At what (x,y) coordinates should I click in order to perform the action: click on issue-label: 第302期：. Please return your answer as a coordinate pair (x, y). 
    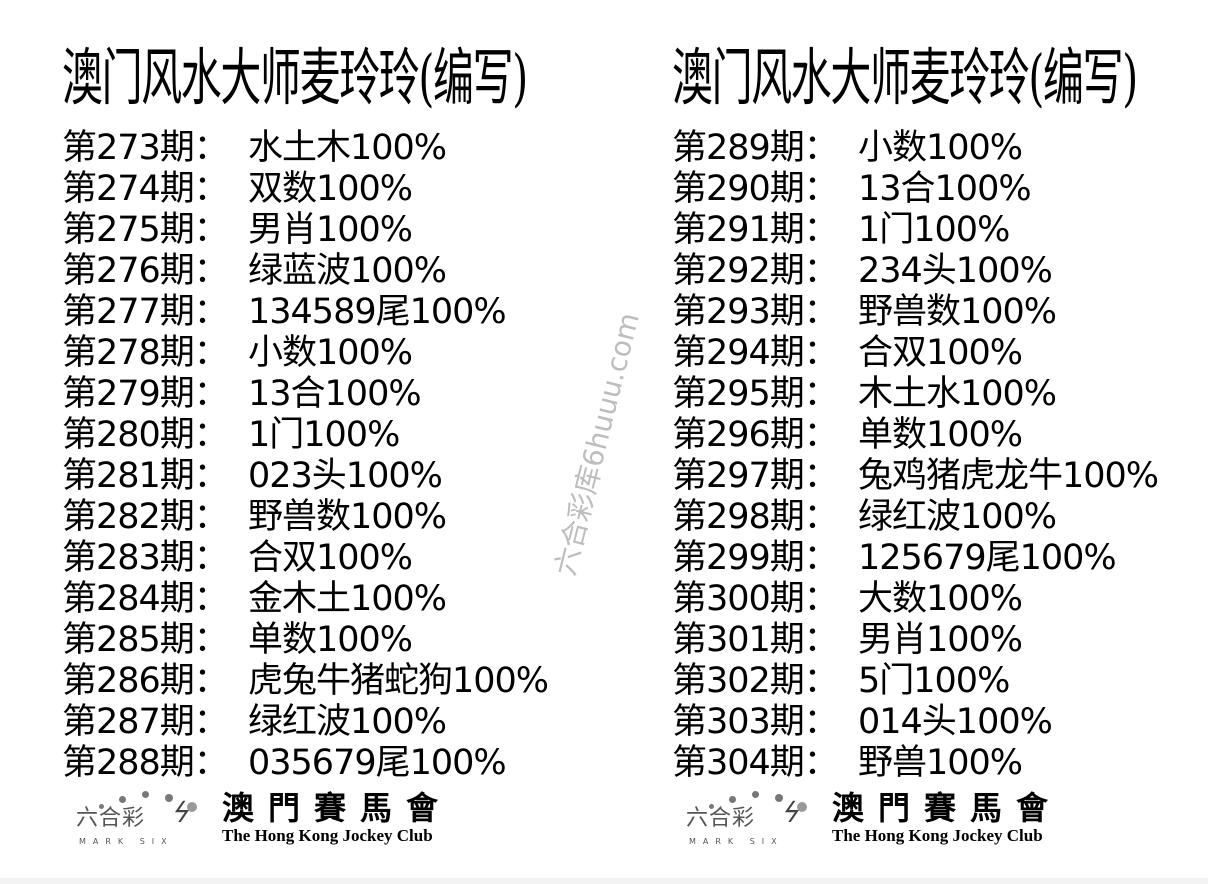
    Looking at the image, I should click on (755, 681).